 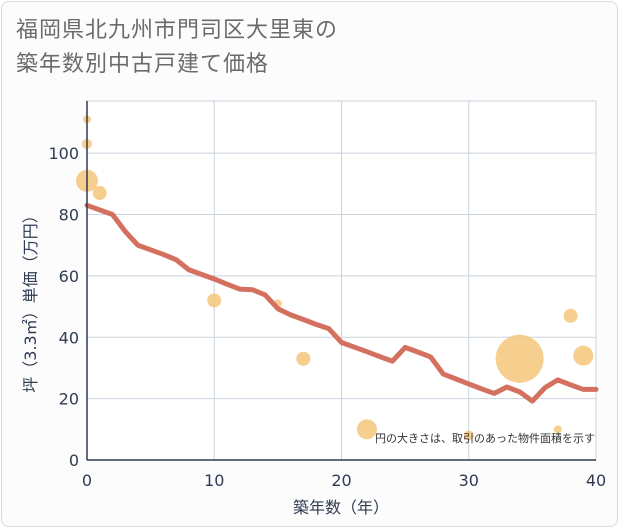 I want to click on x-tick-label: 30, so click(x=469, y=480).